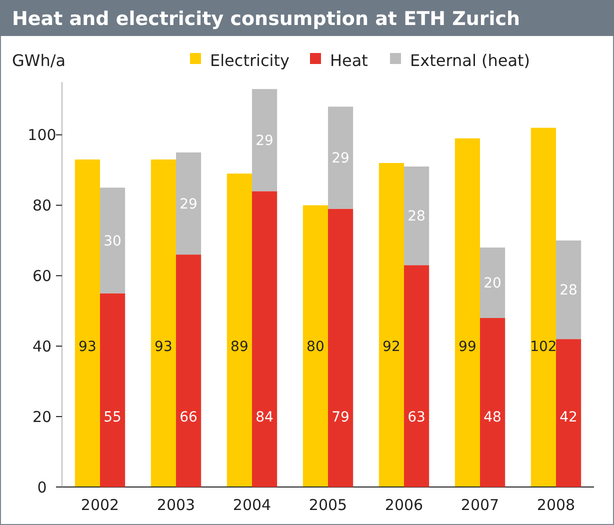  Describe the element at coordinates (417, 417) in the screenshot. I see `data-label: 63` at that location.